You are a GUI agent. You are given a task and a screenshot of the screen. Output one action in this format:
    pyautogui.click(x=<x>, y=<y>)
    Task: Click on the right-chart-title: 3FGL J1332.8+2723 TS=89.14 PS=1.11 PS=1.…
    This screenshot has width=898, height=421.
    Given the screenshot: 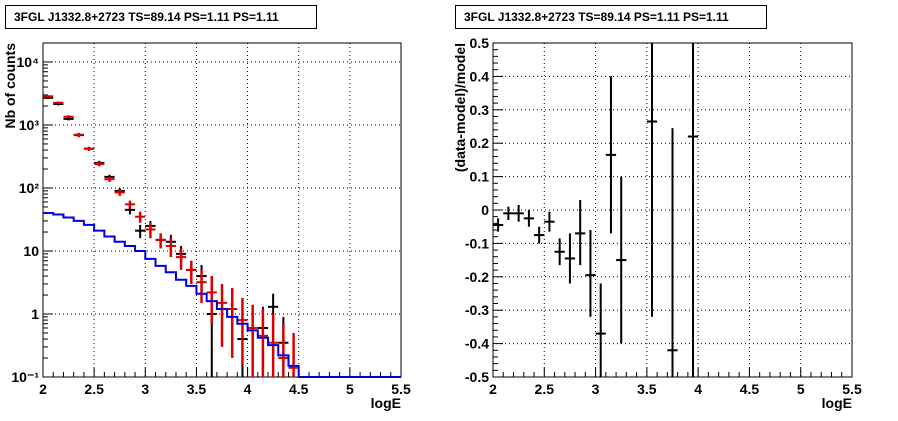 What is the action you would take?
    pyautogui.click(x=611, y=17)
    